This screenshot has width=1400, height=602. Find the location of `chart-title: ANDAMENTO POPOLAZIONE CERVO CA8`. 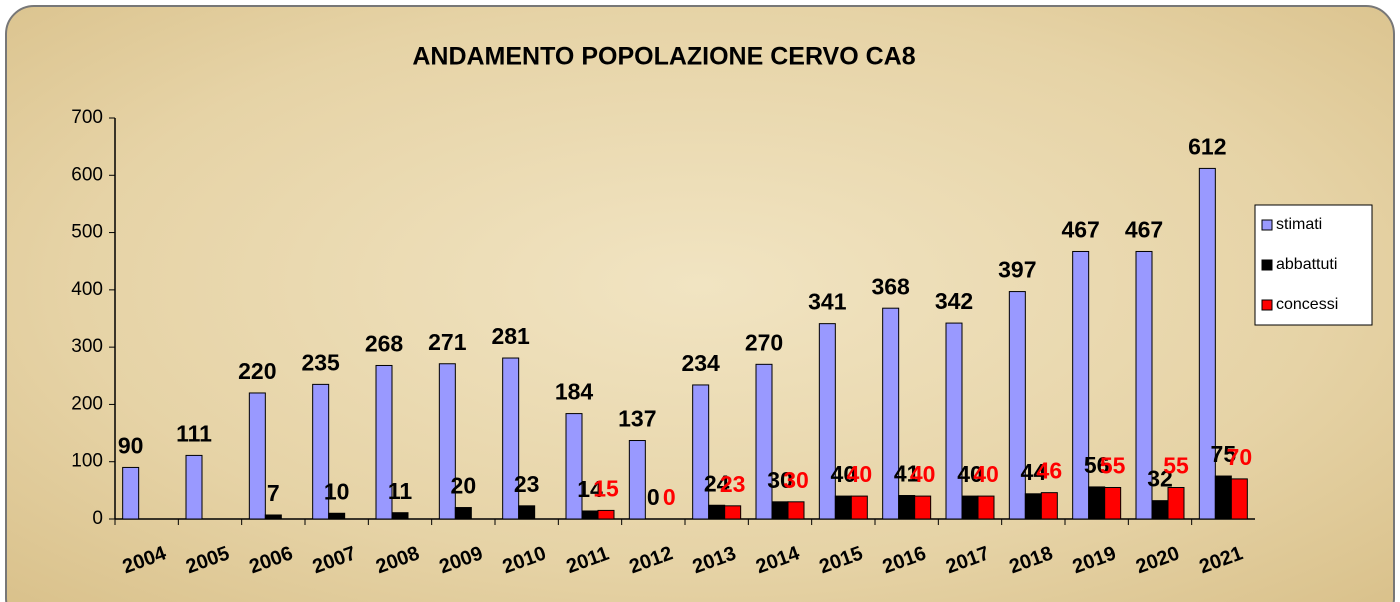

chart-title: ANDAMENTO POPOLAZIONE CERVO CA8 is located at coordinates (663, 57).